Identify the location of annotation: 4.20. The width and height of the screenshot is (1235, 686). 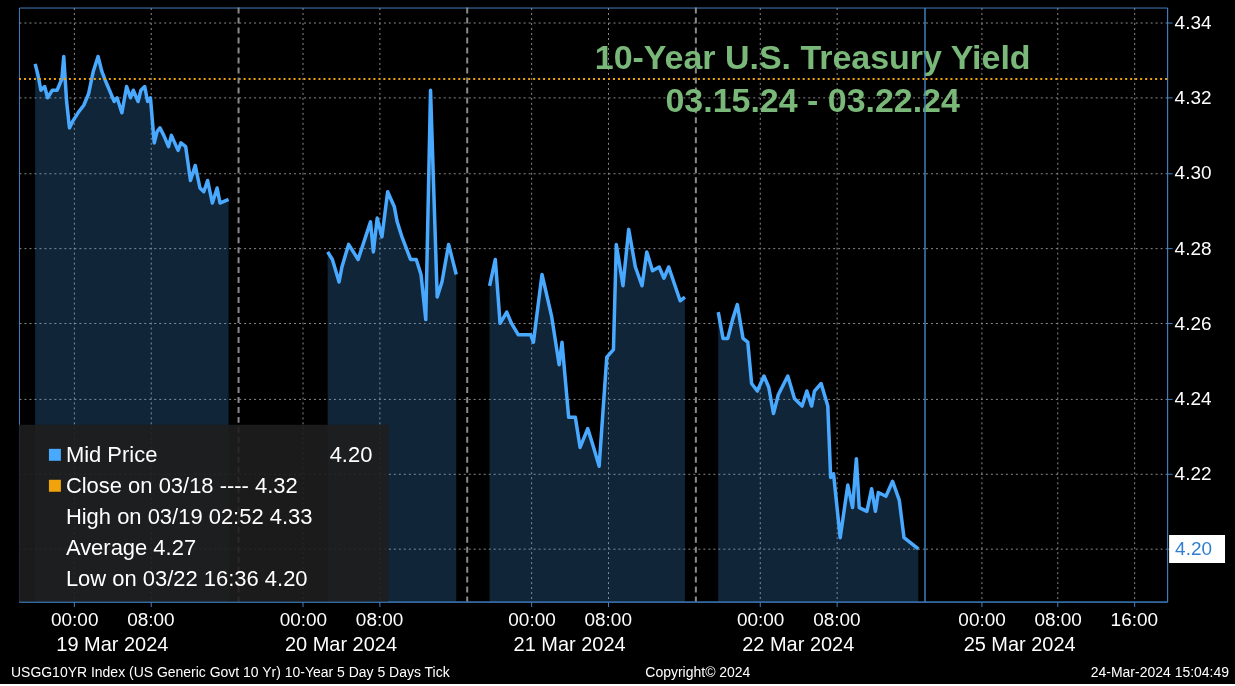
(351, 454).